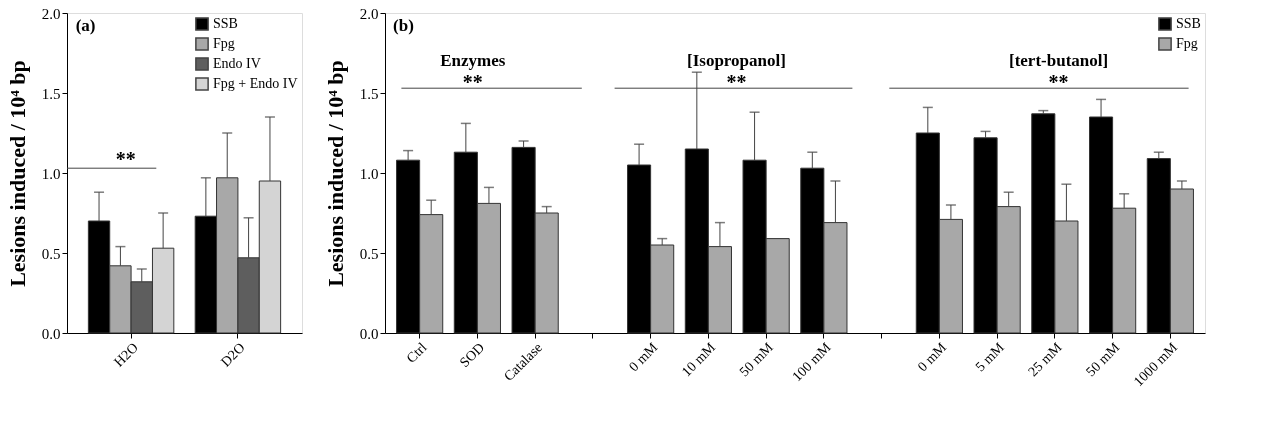 This screenshot has height=446, width=1275. I want to click on x-tick-label: H2O, so click(126, 354).